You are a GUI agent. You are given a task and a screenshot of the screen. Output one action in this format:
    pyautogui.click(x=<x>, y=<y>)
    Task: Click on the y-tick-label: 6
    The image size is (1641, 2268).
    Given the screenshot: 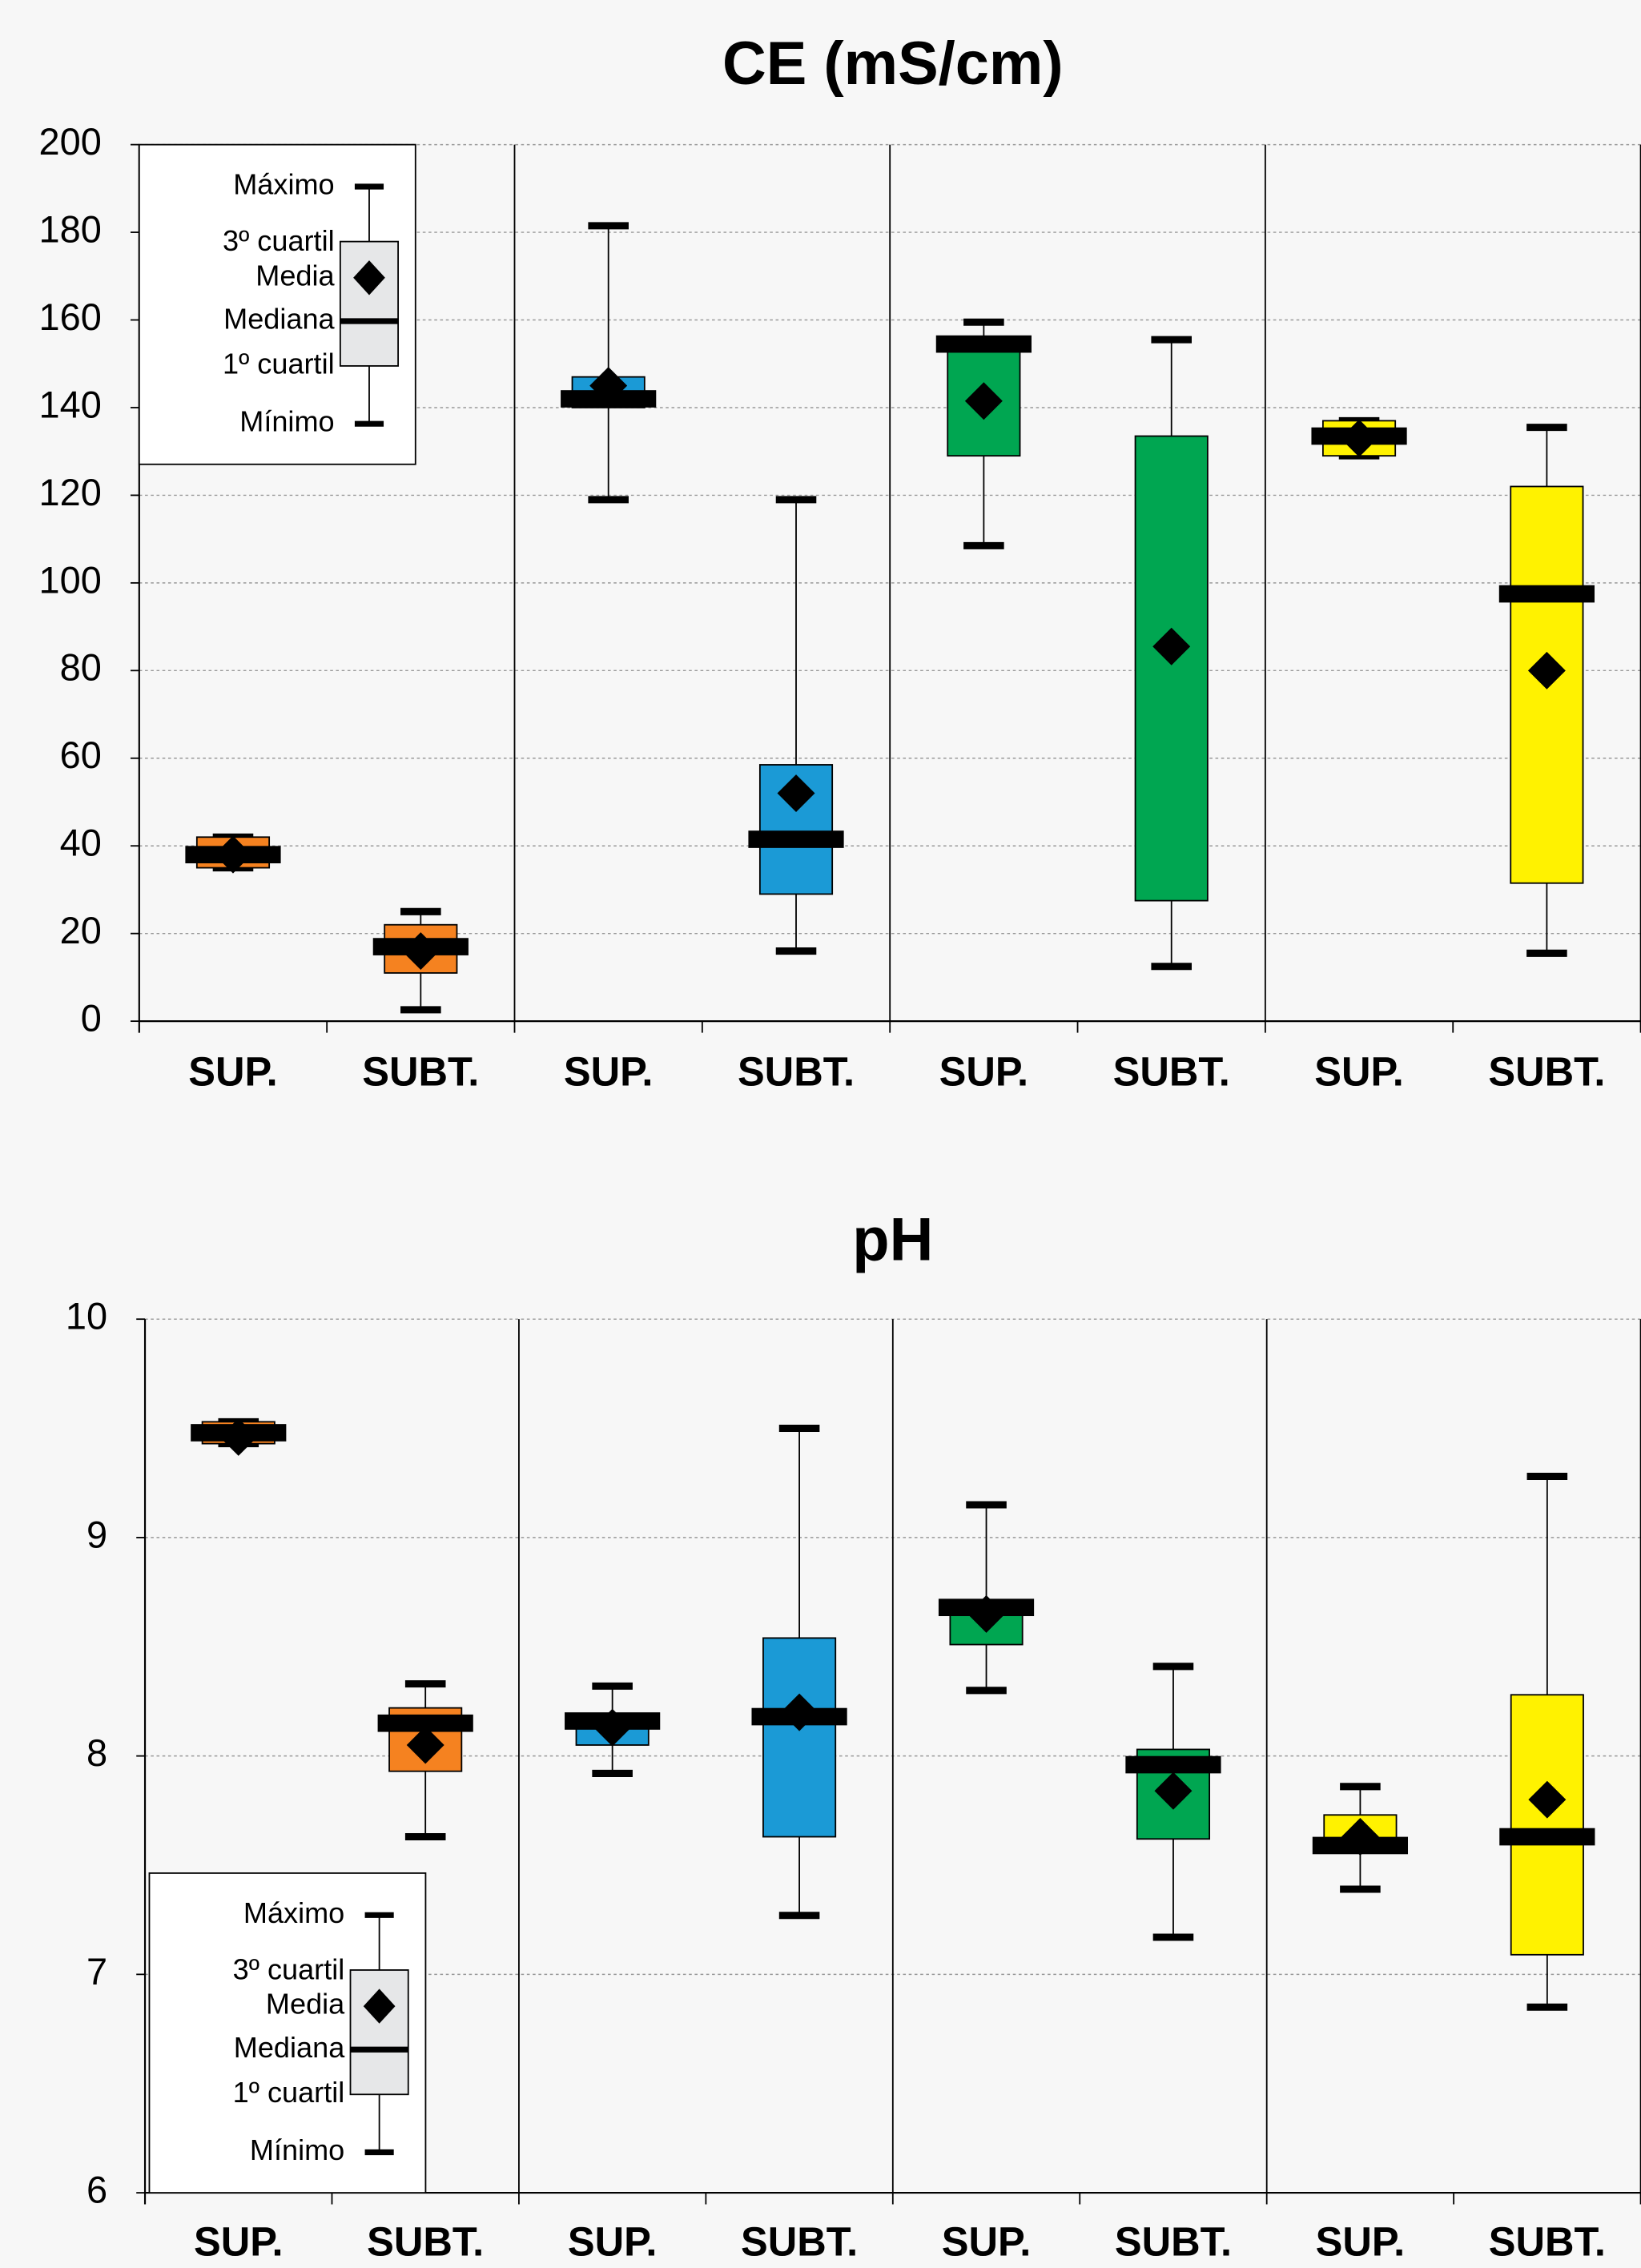 What is the action you would take?
    pyautogui.click(x=96, y=2189)
    